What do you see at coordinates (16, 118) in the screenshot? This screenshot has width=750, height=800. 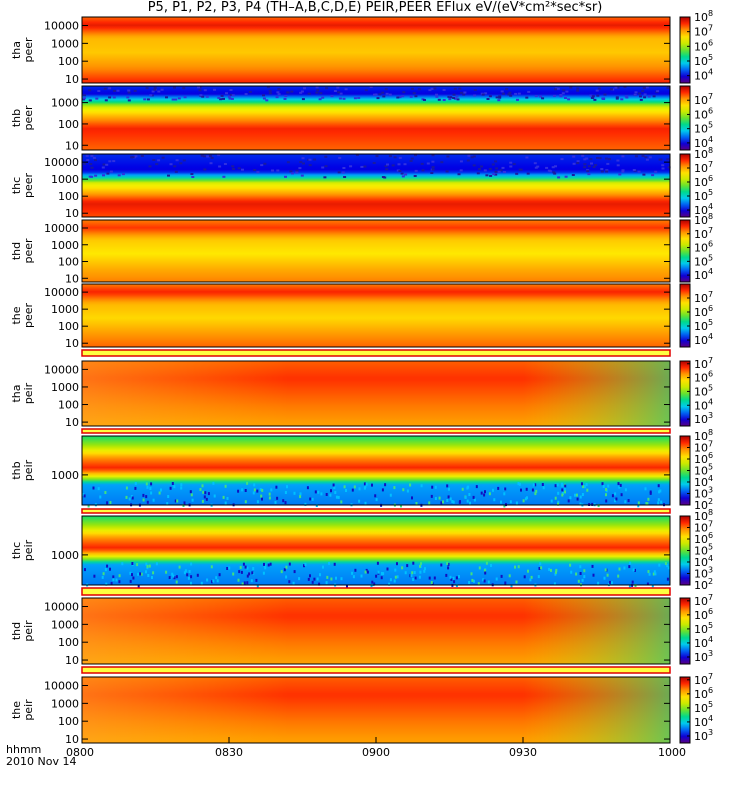 I see `thb-peer-label-probe: thb` at bounding box center [16, 118].